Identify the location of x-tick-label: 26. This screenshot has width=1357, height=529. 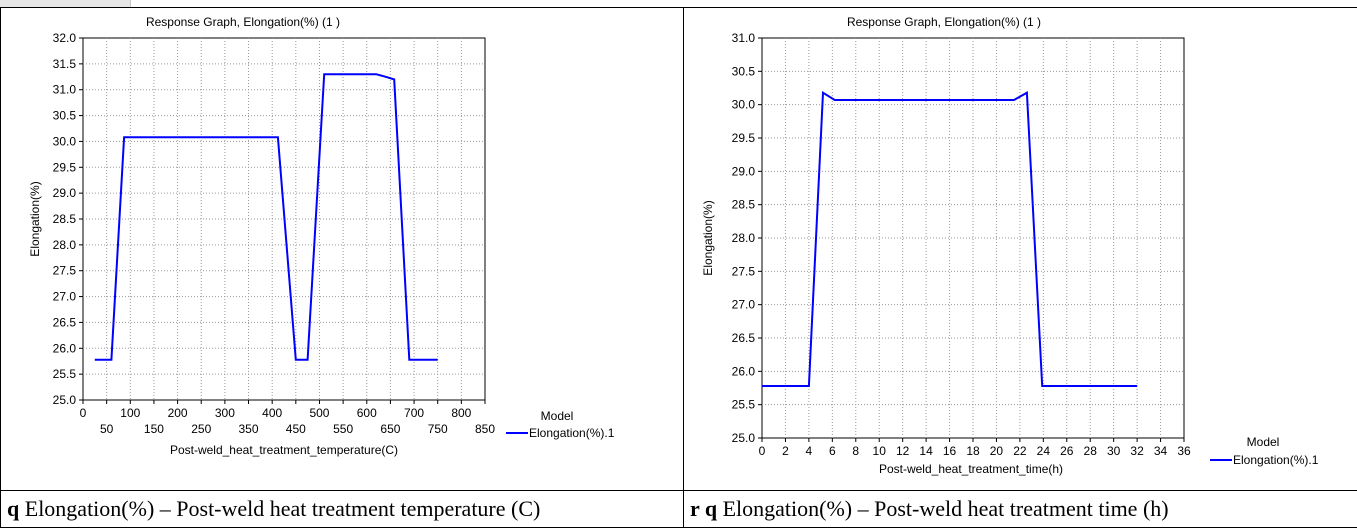
(1067, 451).